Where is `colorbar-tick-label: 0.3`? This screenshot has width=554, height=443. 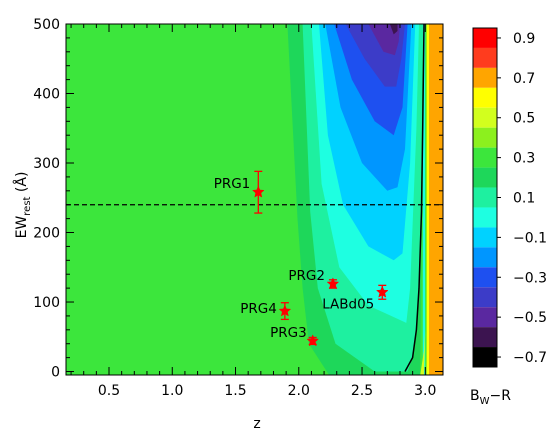 colorbar-tick-label: 0.3 is located at coordinates (524, 159).